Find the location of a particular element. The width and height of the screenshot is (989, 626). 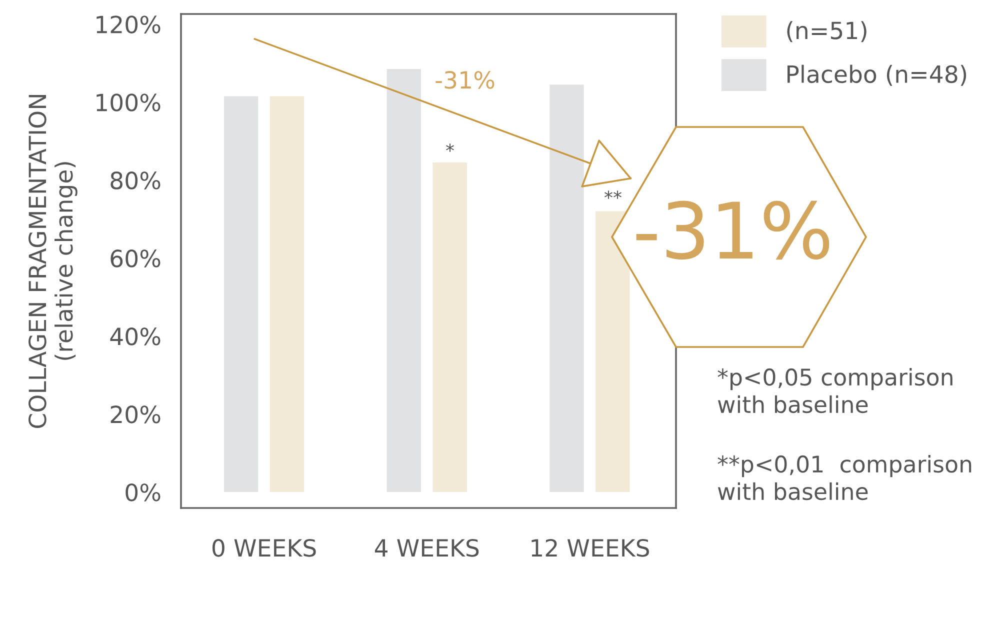

y-tick-label: 100% is located at coordinates (128, 103).